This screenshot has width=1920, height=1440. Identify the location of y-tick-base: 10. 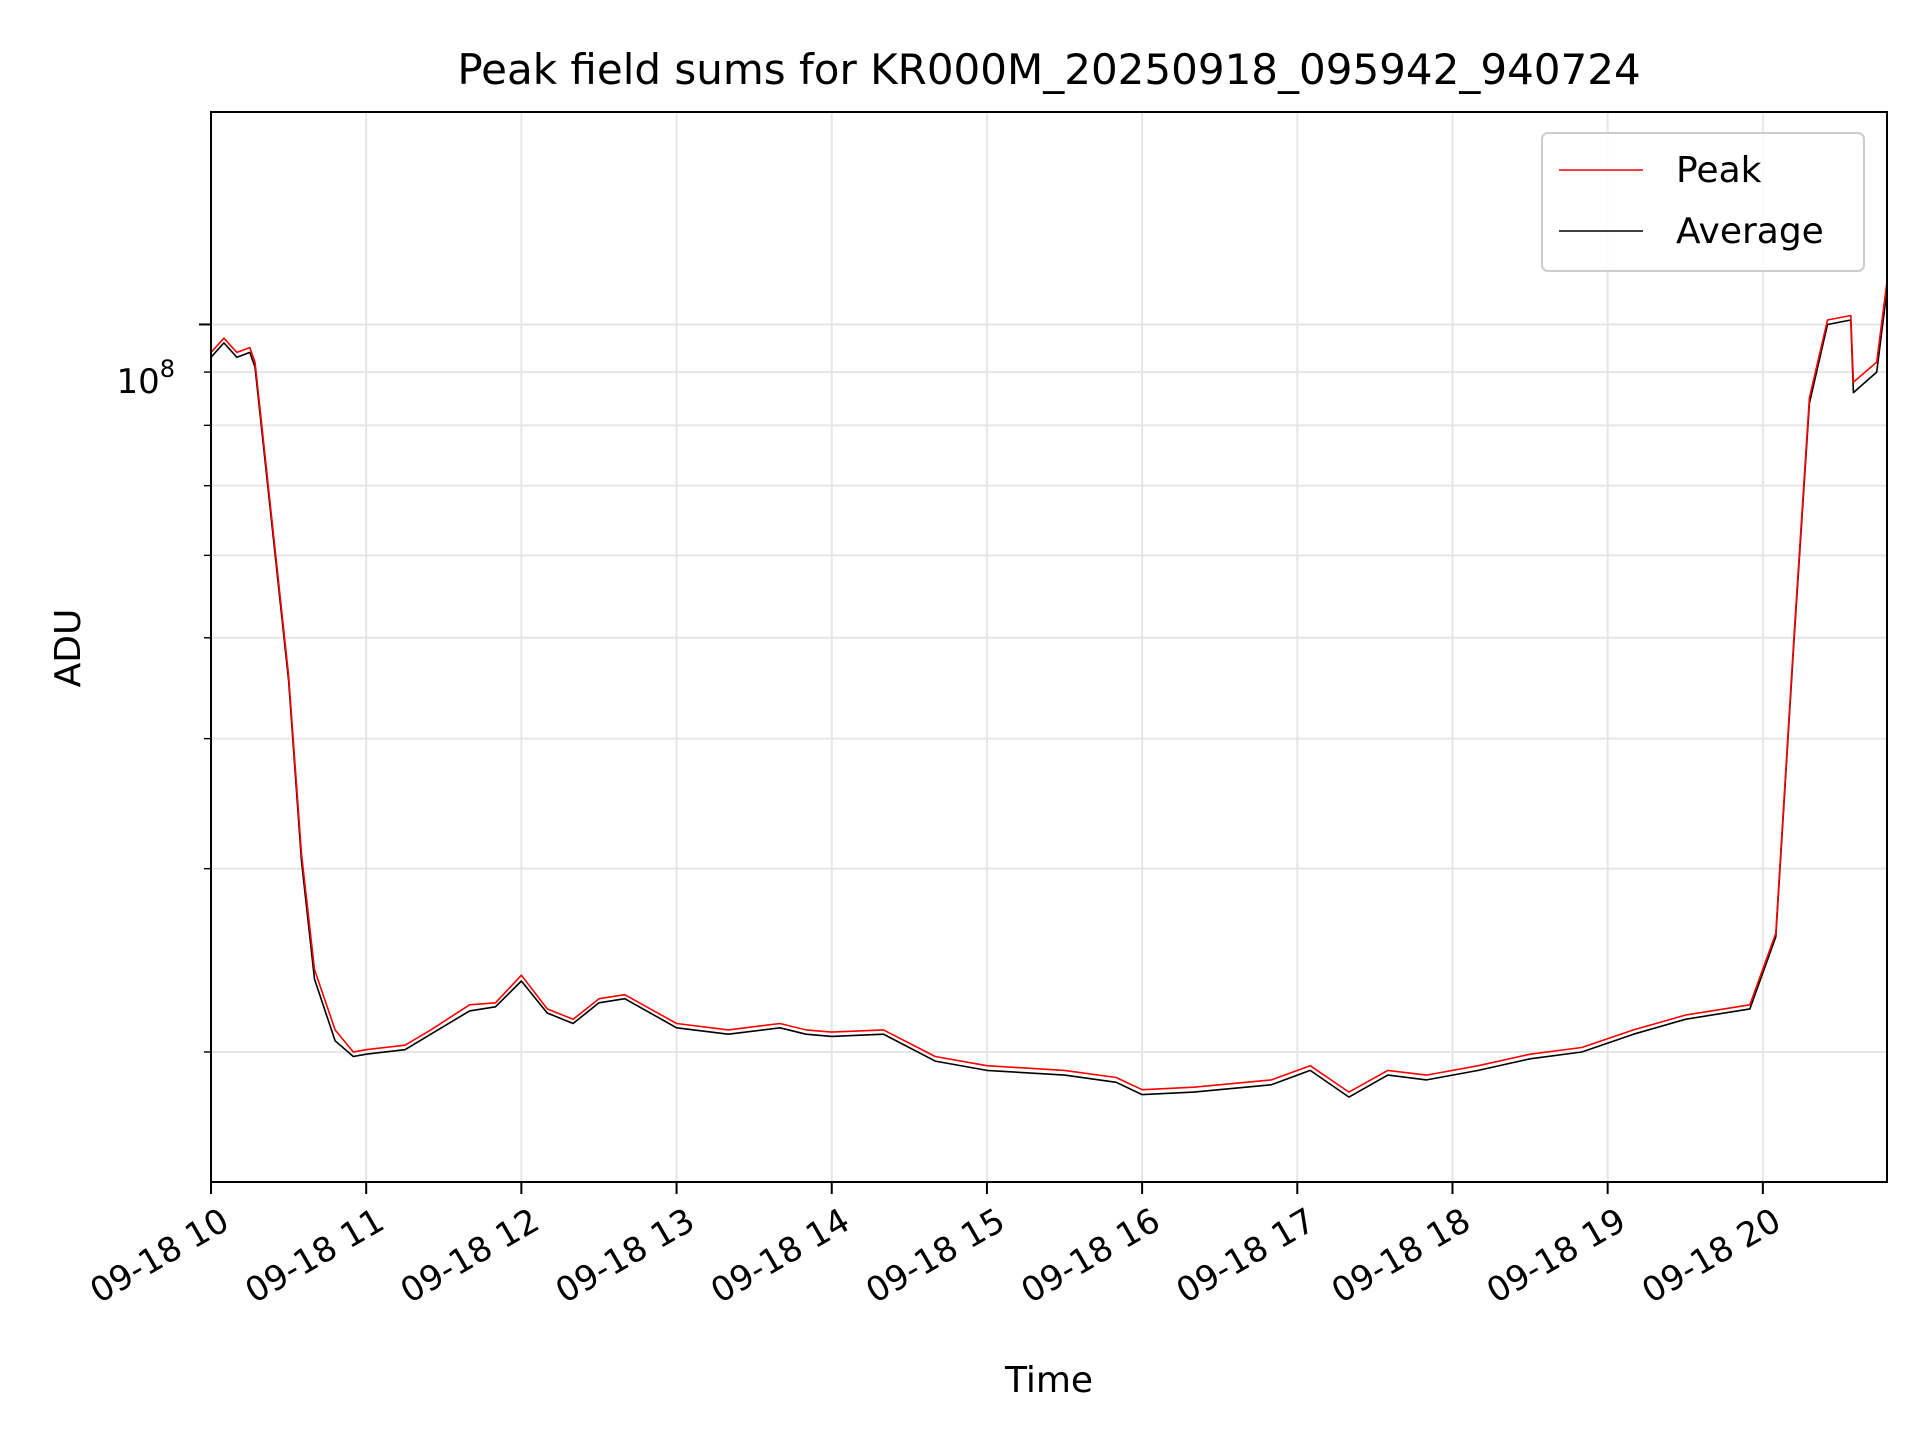
(137, 382).